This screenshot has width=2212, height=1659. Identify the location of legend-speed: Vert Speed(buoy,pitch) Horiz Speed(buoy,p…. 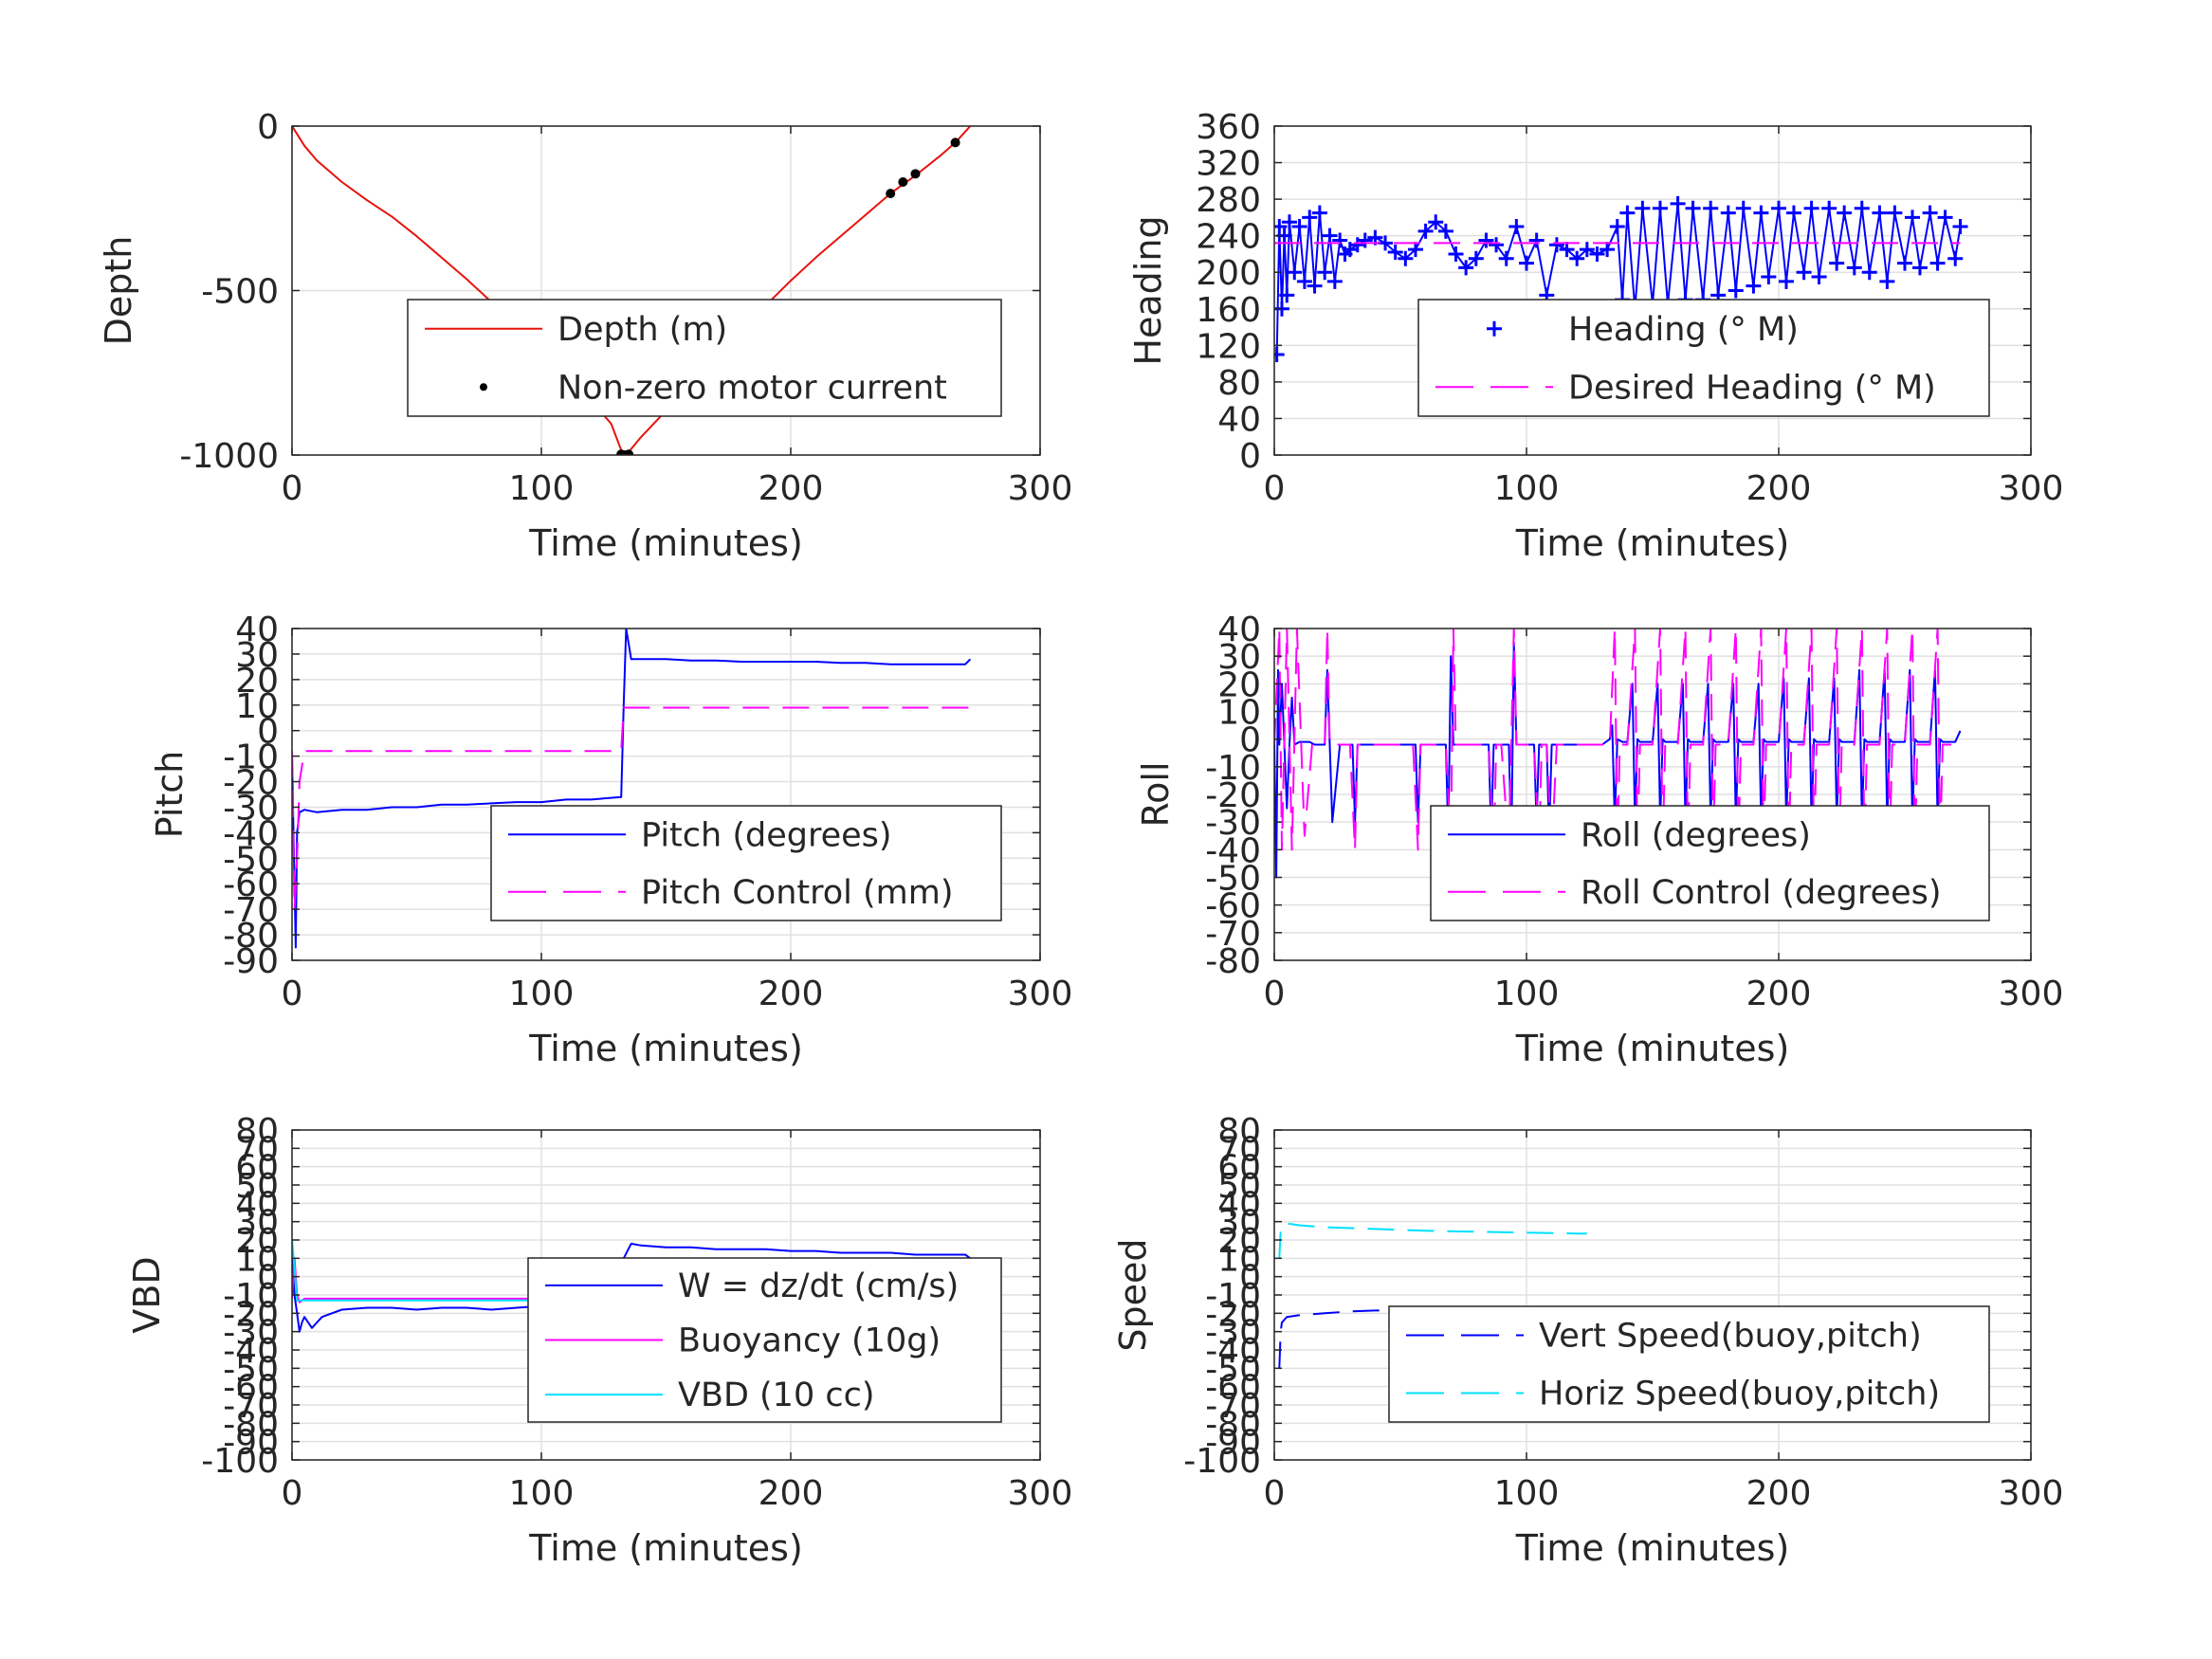
(1689, 1364).